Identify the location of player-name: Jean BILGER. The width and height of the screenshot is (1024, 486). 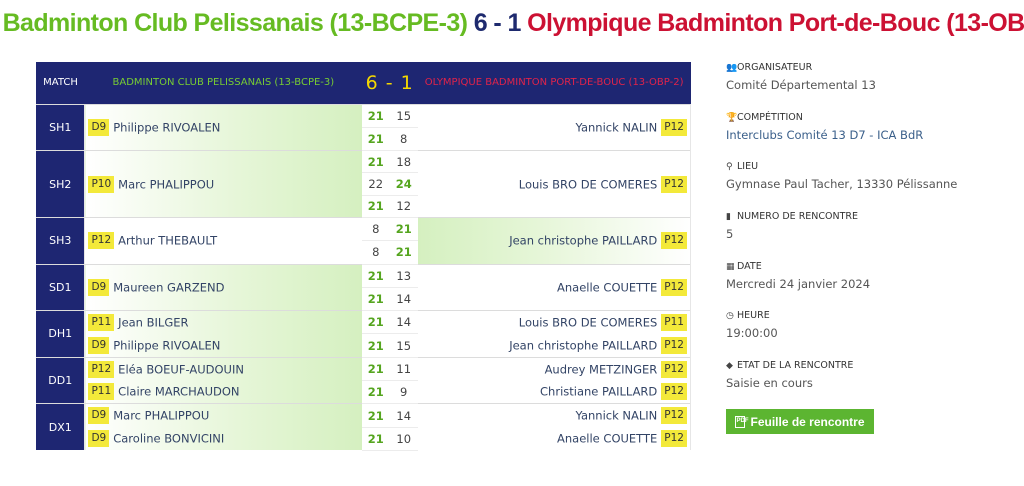
(153, 322).